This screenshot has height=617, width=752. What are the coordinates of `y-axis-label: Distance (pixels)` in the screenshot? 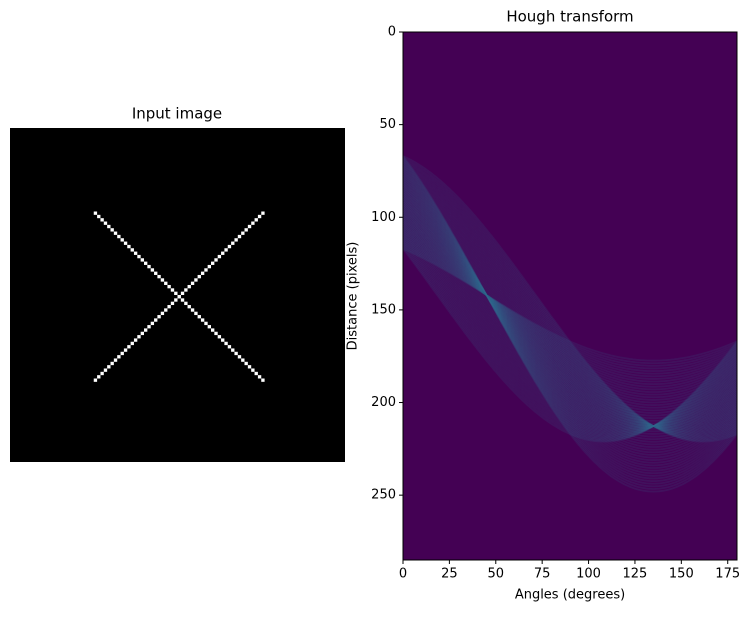 It's located at (353, 296).